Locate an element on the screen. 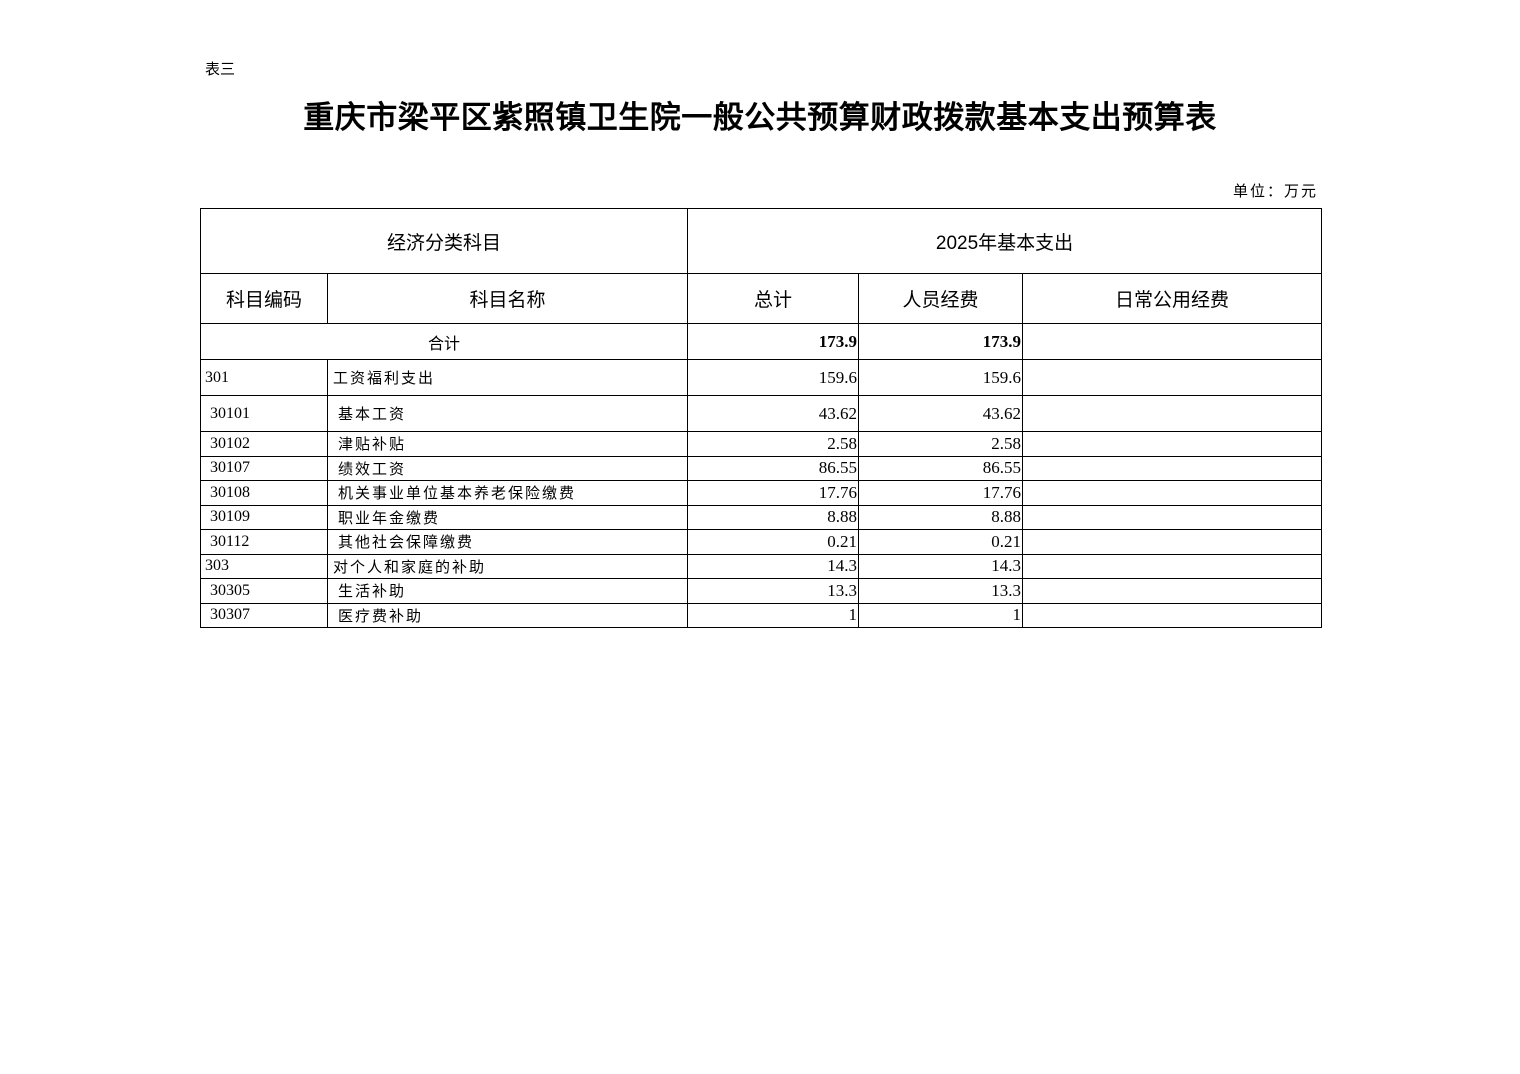 The height and width of the screenshot is (1074, 1520). table-row: 30101 基本工资 43.62 43.62 is located at coordinates (761, 413).